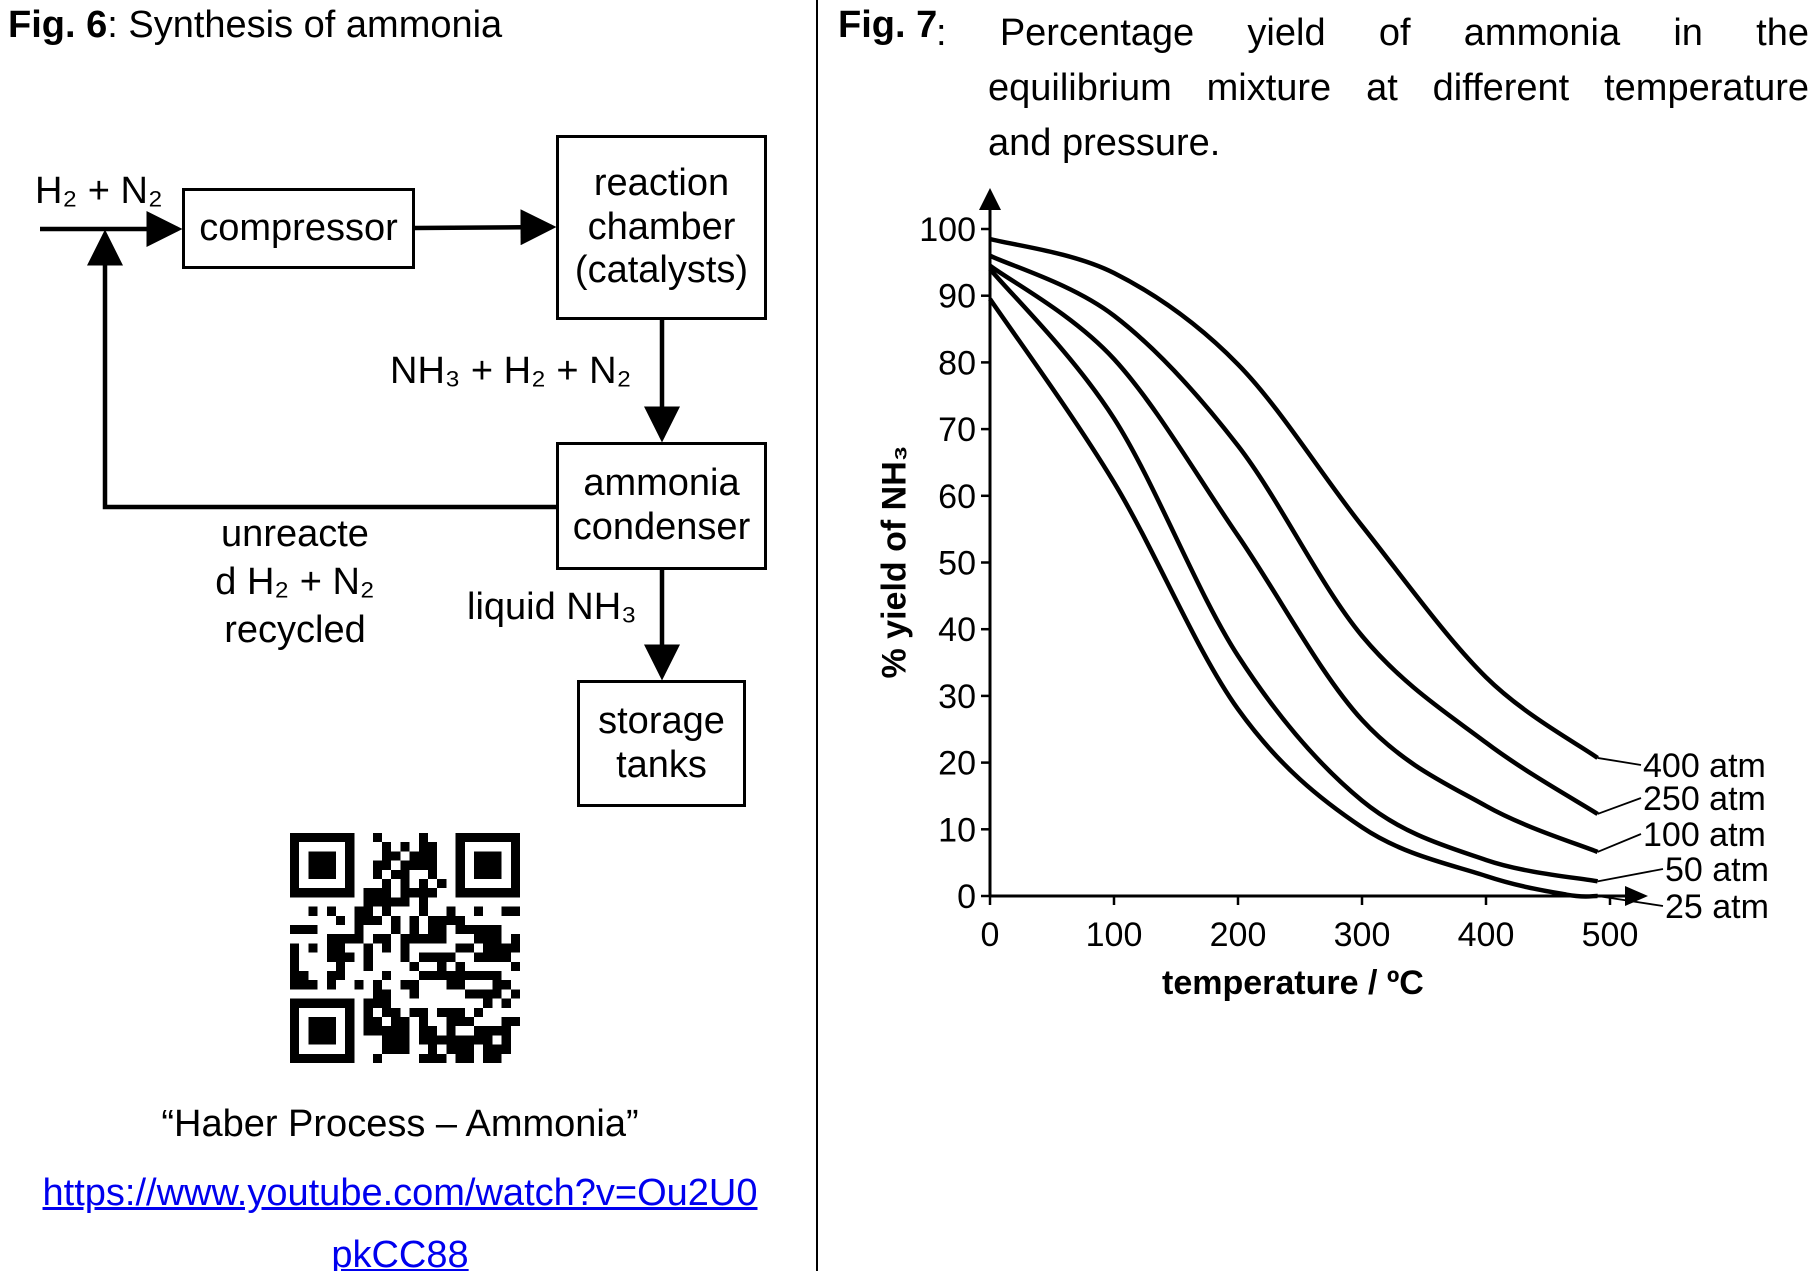 The height and width of the screenshot is (1271, 1817). Describe the element at coordinates (400, 1193) in the screenshot. I see `video-link-line: https://www.youtube.com/watch?v=Ou2U0` at that location.